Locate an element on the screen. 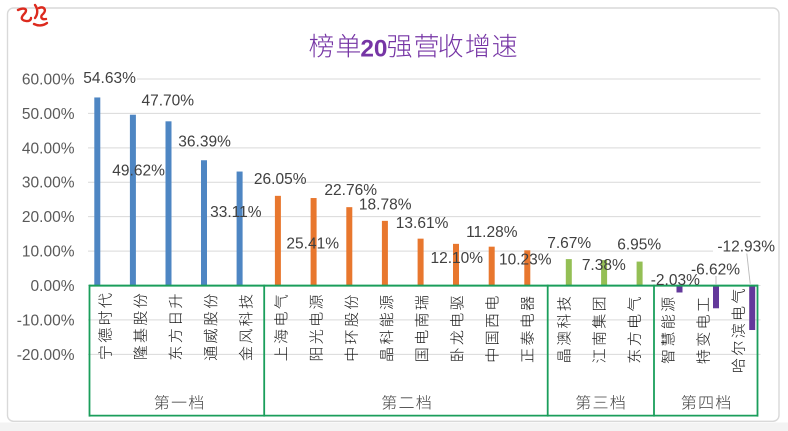 The image size is (788, 431). svg-text: 20 is located at coordinates (373, 48).